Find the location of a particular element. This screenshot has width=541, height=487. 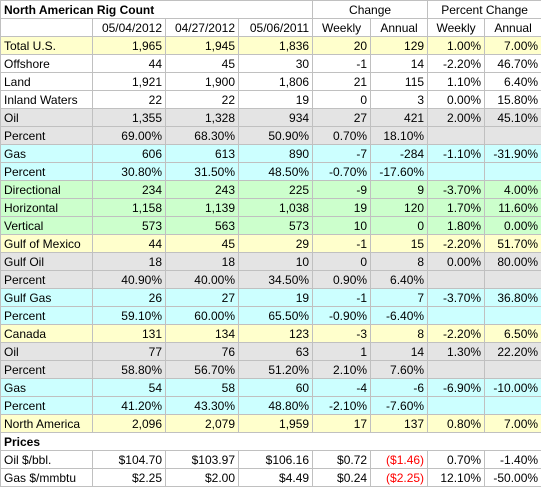

row-label: Horizontal is located at coordinates (46, 207).